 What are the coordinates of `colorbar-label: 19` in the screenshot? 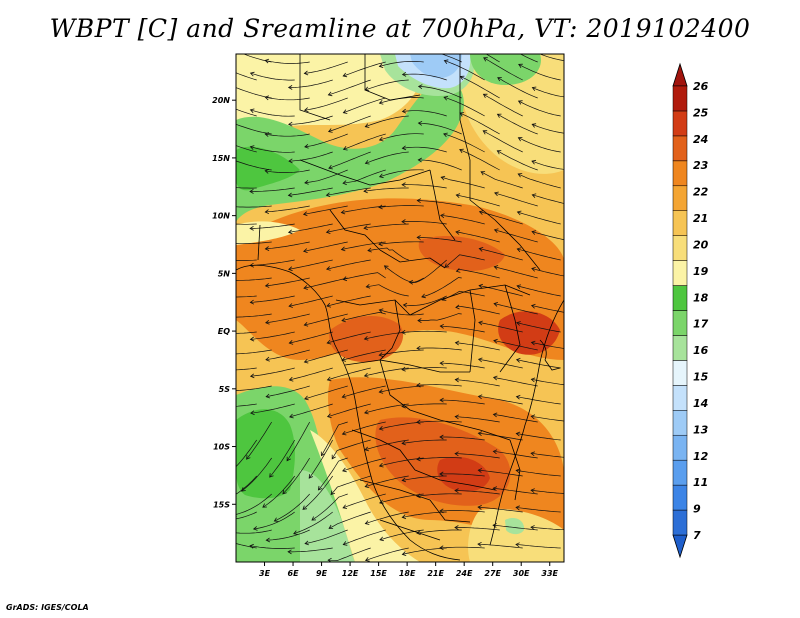 It's located at (701, 271).